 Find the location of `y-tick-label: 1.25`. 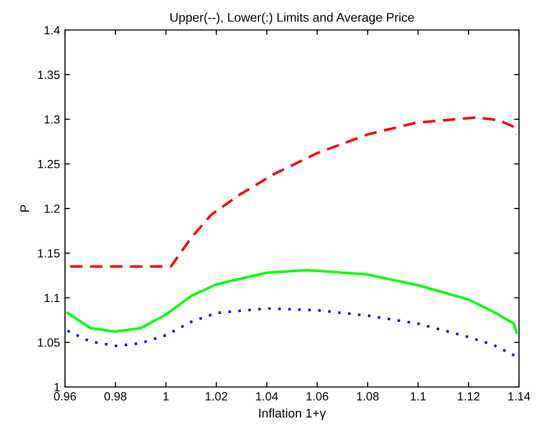

y-tick-label: 1.25 is located at coordinates (49, 164).